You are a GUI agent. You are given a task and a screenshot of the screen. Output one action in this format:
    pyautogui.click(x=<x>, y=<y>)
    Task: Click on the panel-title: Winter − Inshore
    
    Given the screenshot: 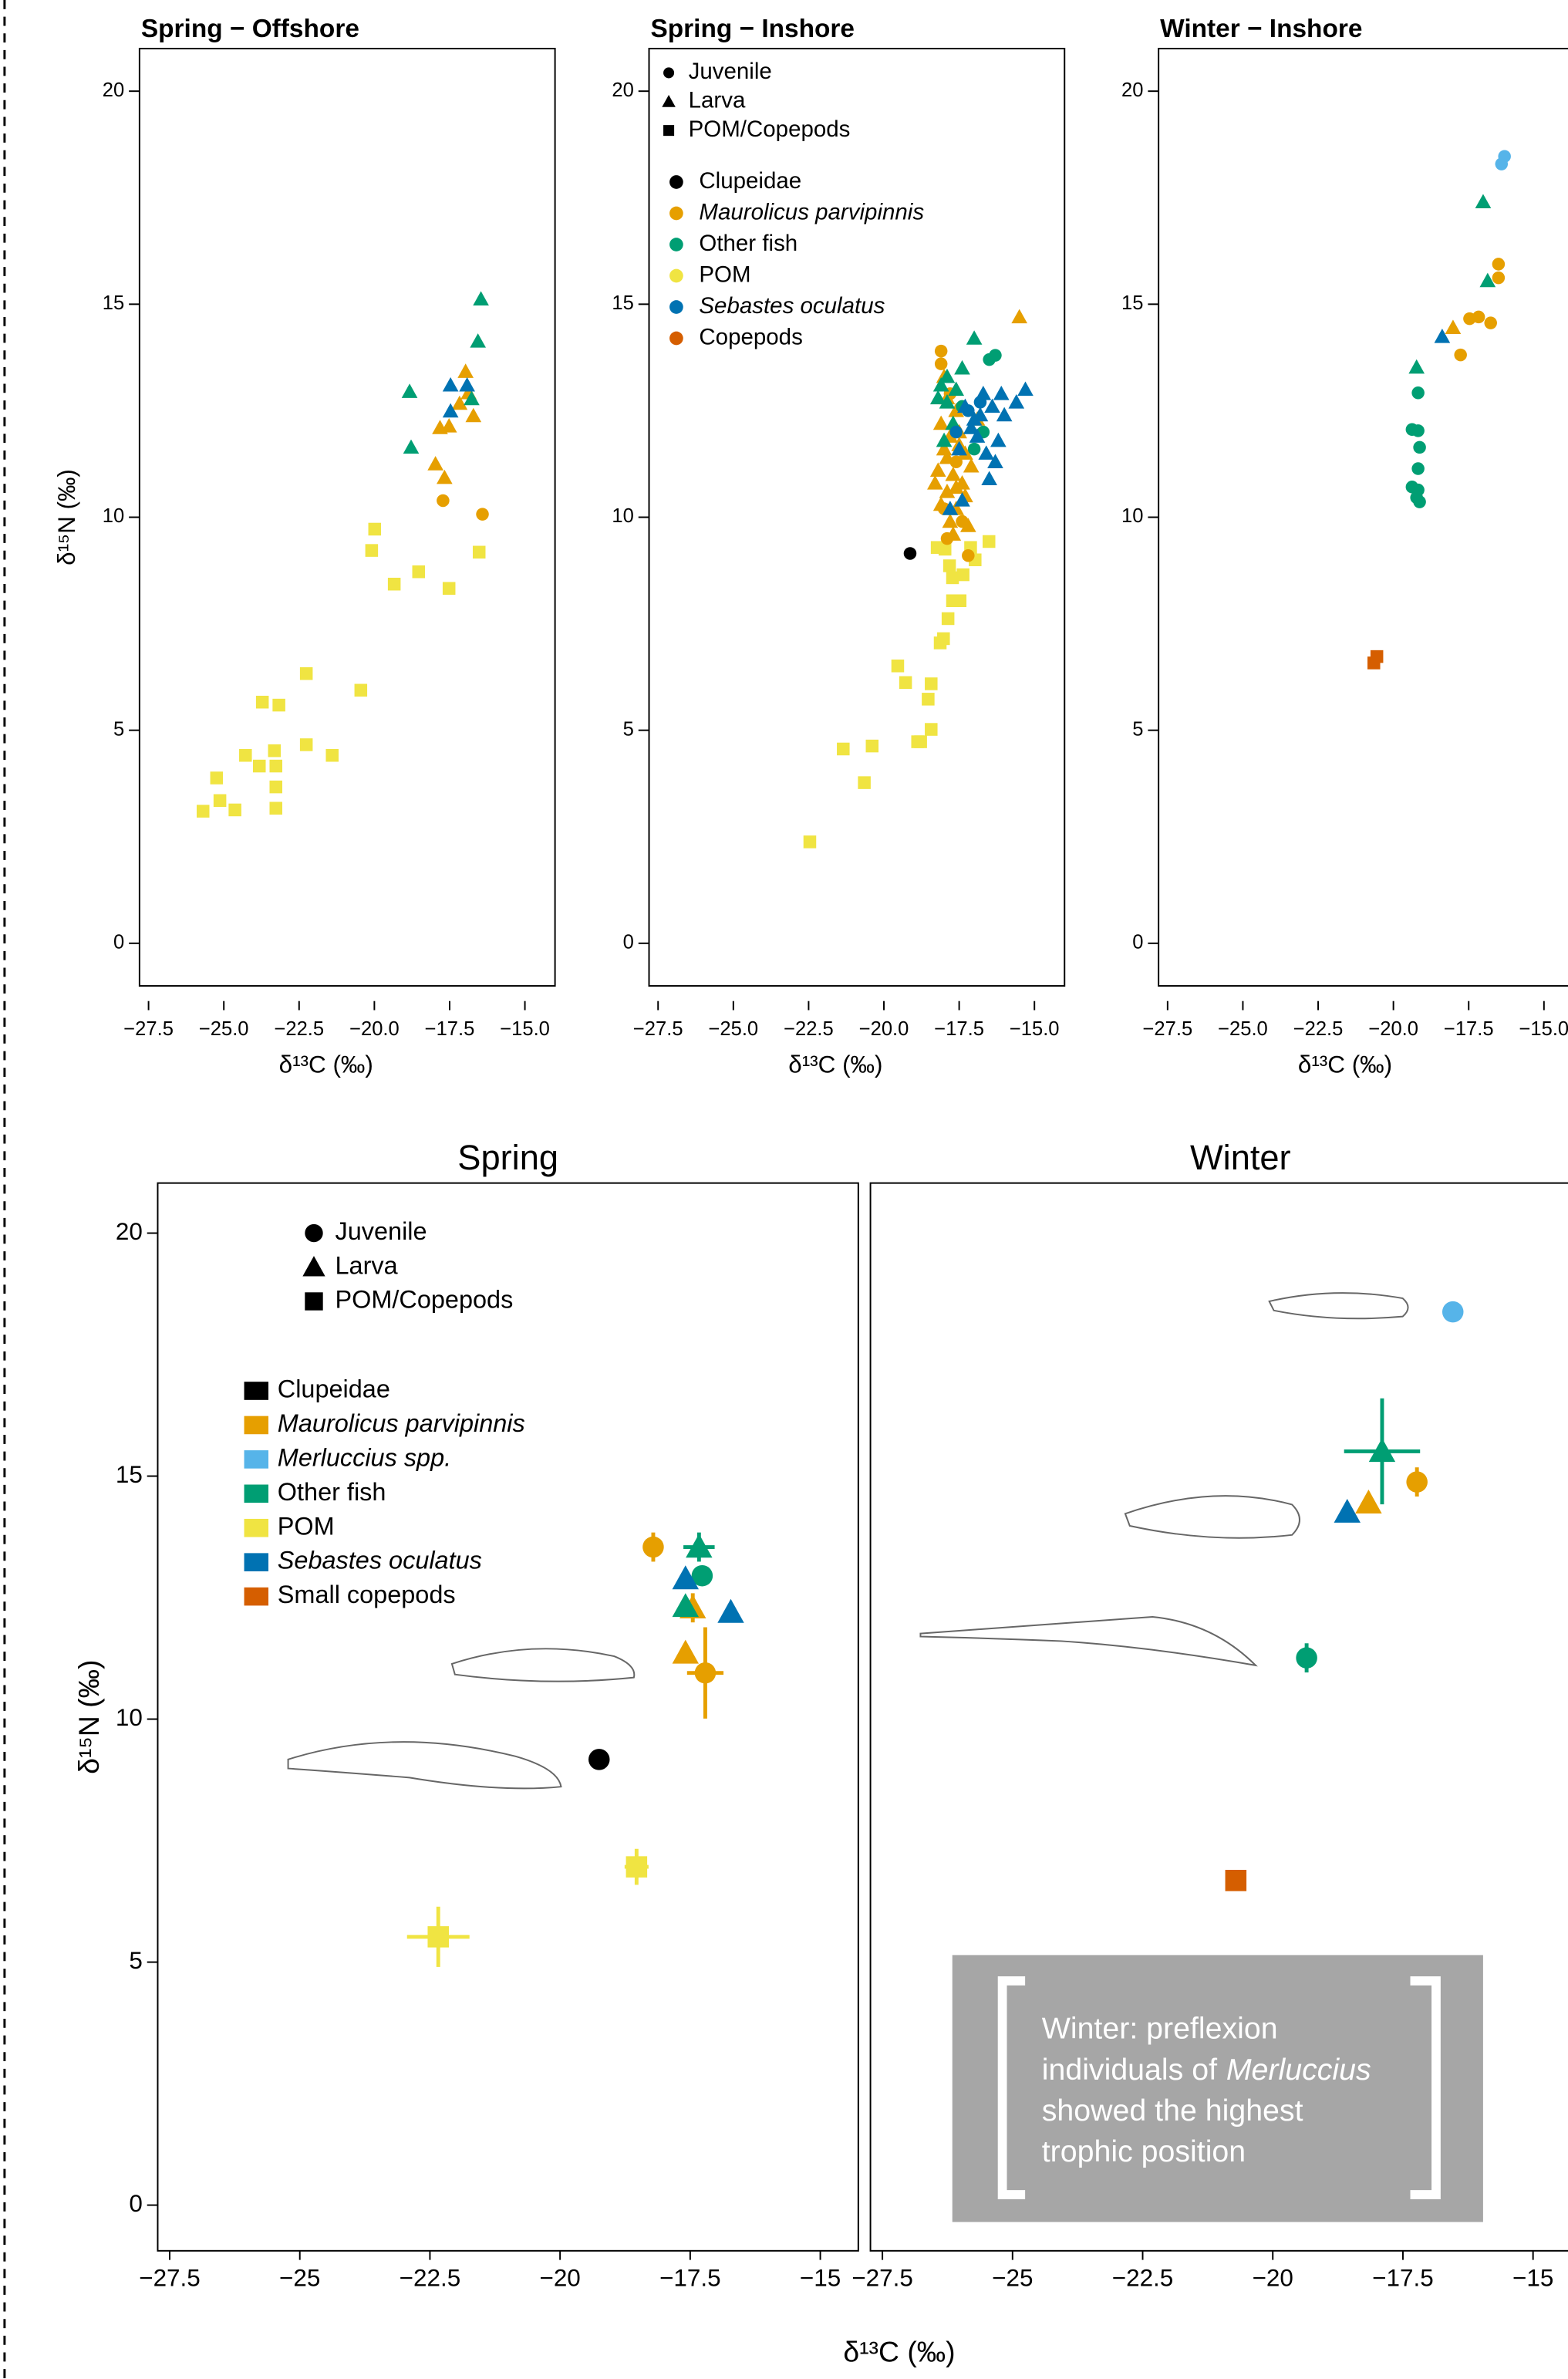 What is the action you would take?
    pyautogui.click(x=1261, y=29)
    